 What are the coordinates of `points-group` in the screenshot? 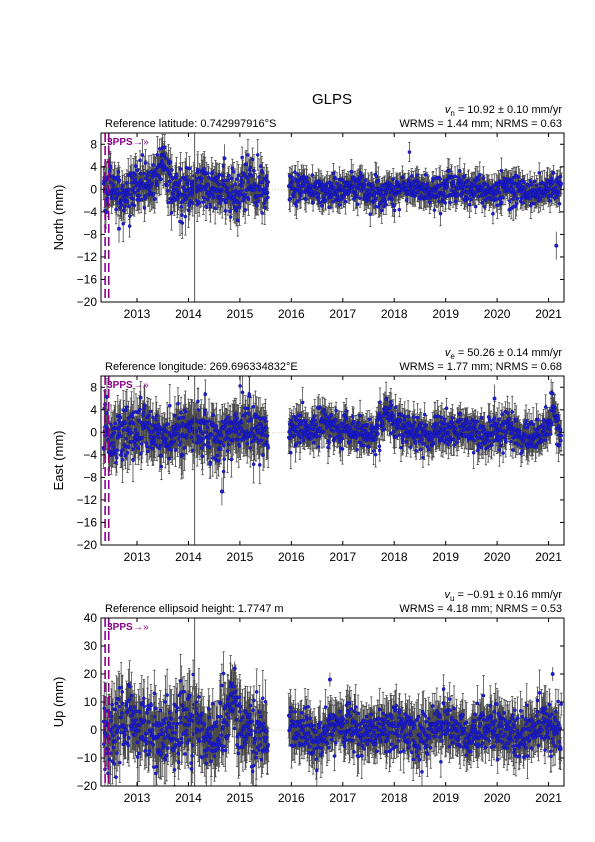 It's located at (332, 186).